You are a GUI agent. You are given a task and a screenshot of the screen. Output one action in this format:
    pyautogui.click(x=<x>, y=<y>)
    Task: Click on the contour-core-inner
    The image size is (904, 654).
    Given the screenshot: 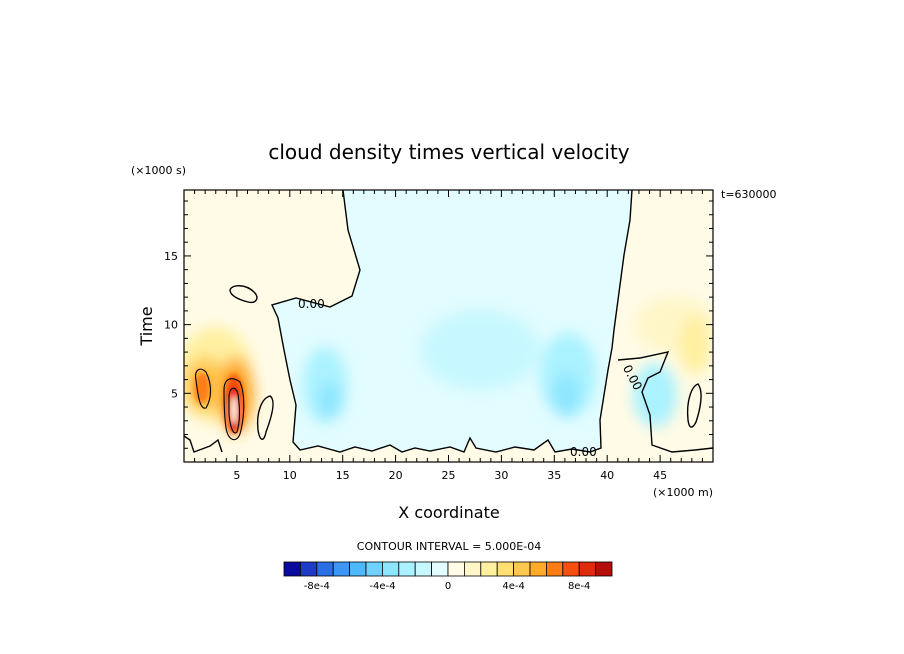 What is the action you would take?
    pyautogui.click(x=234, y=410)
    